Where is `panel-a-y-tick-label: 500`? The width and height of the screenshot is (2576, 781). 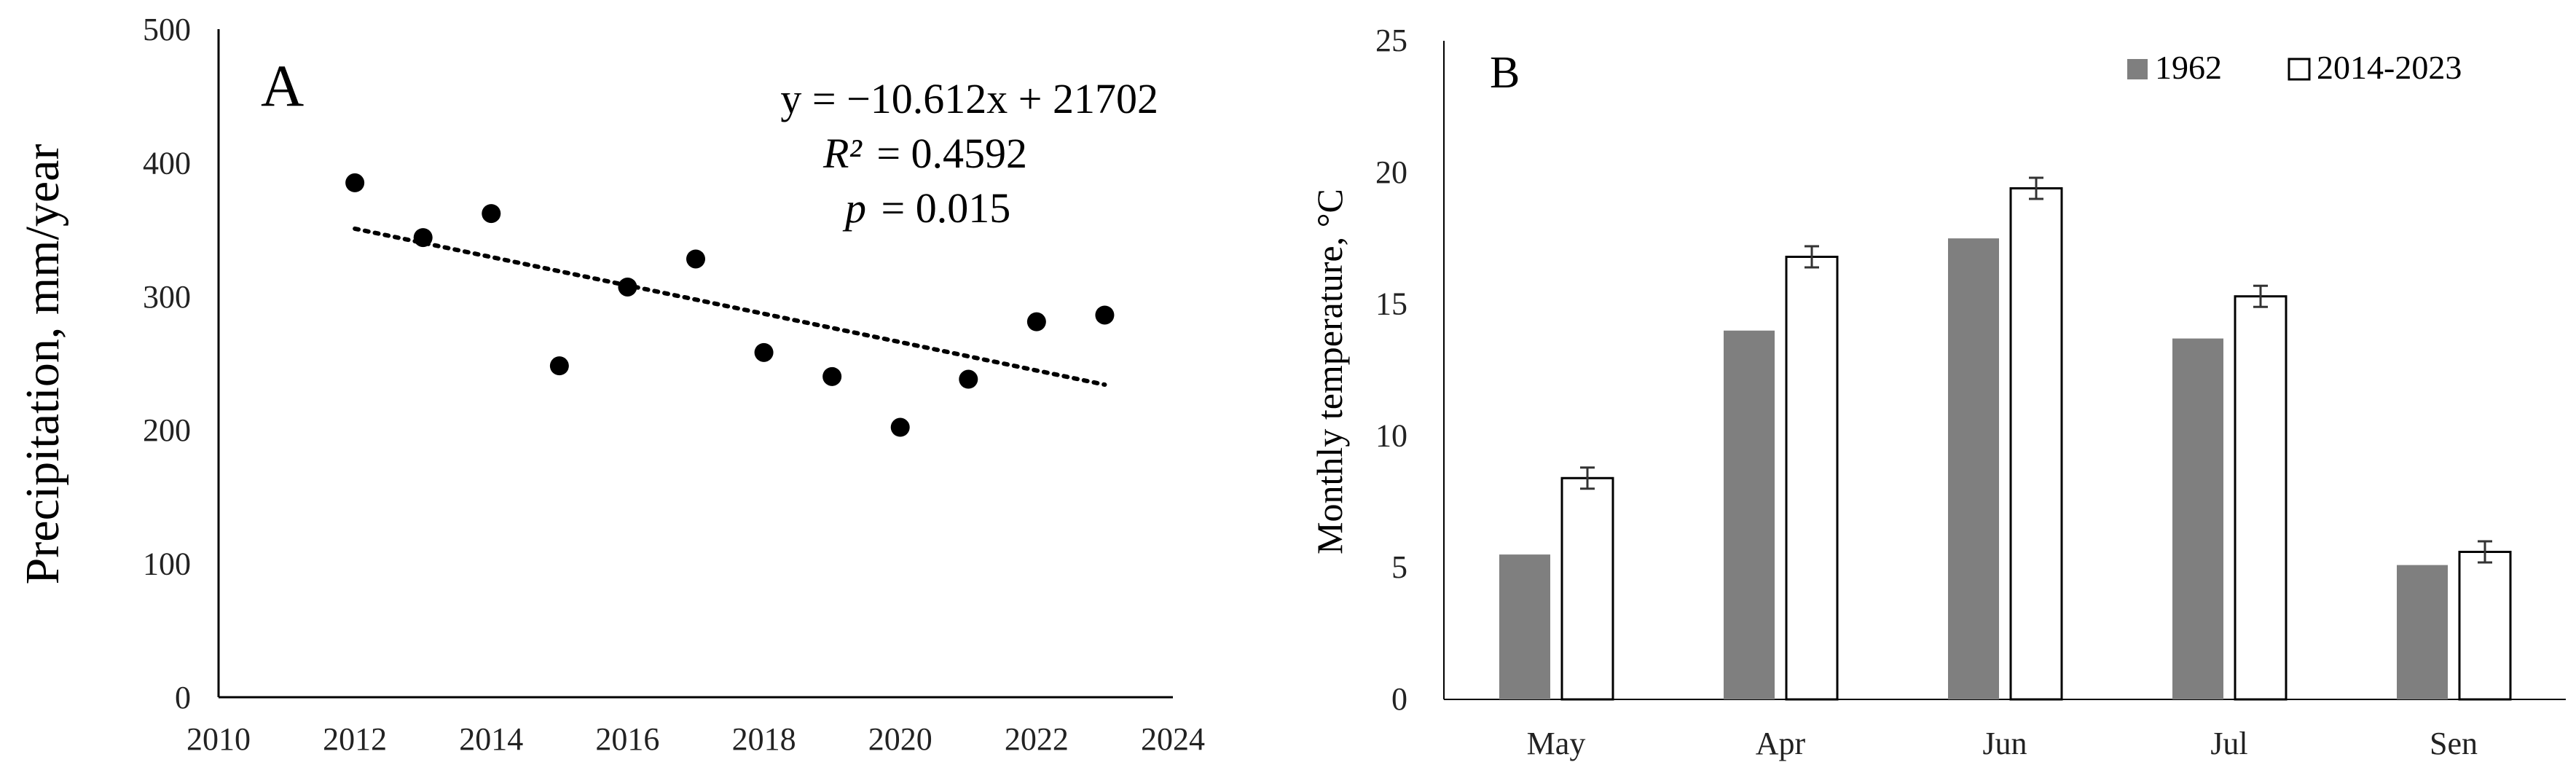
panel-a-y-tick-label: 500 is located at coordinates (167, 29).